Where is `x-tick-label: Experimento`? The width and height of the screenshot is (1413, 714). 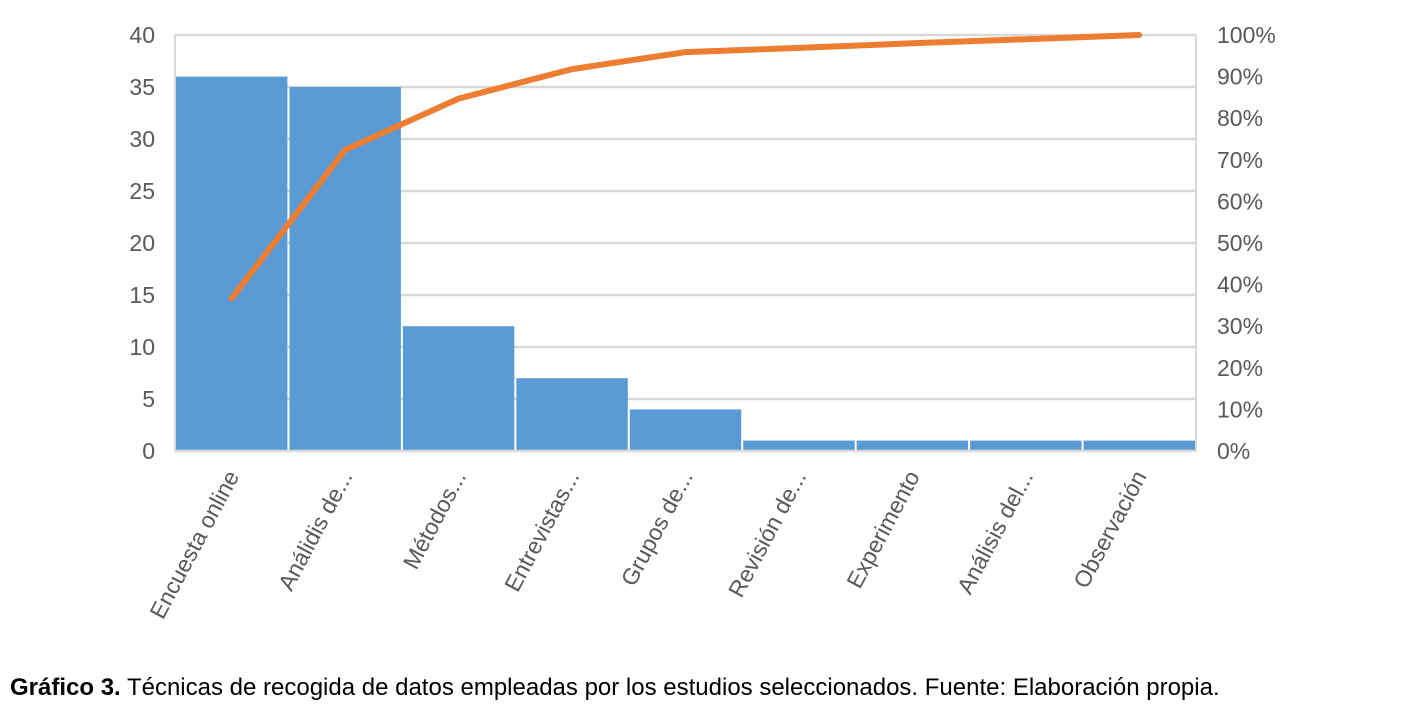
x-tick-label: Experimento is located at coordinates (883, 529).